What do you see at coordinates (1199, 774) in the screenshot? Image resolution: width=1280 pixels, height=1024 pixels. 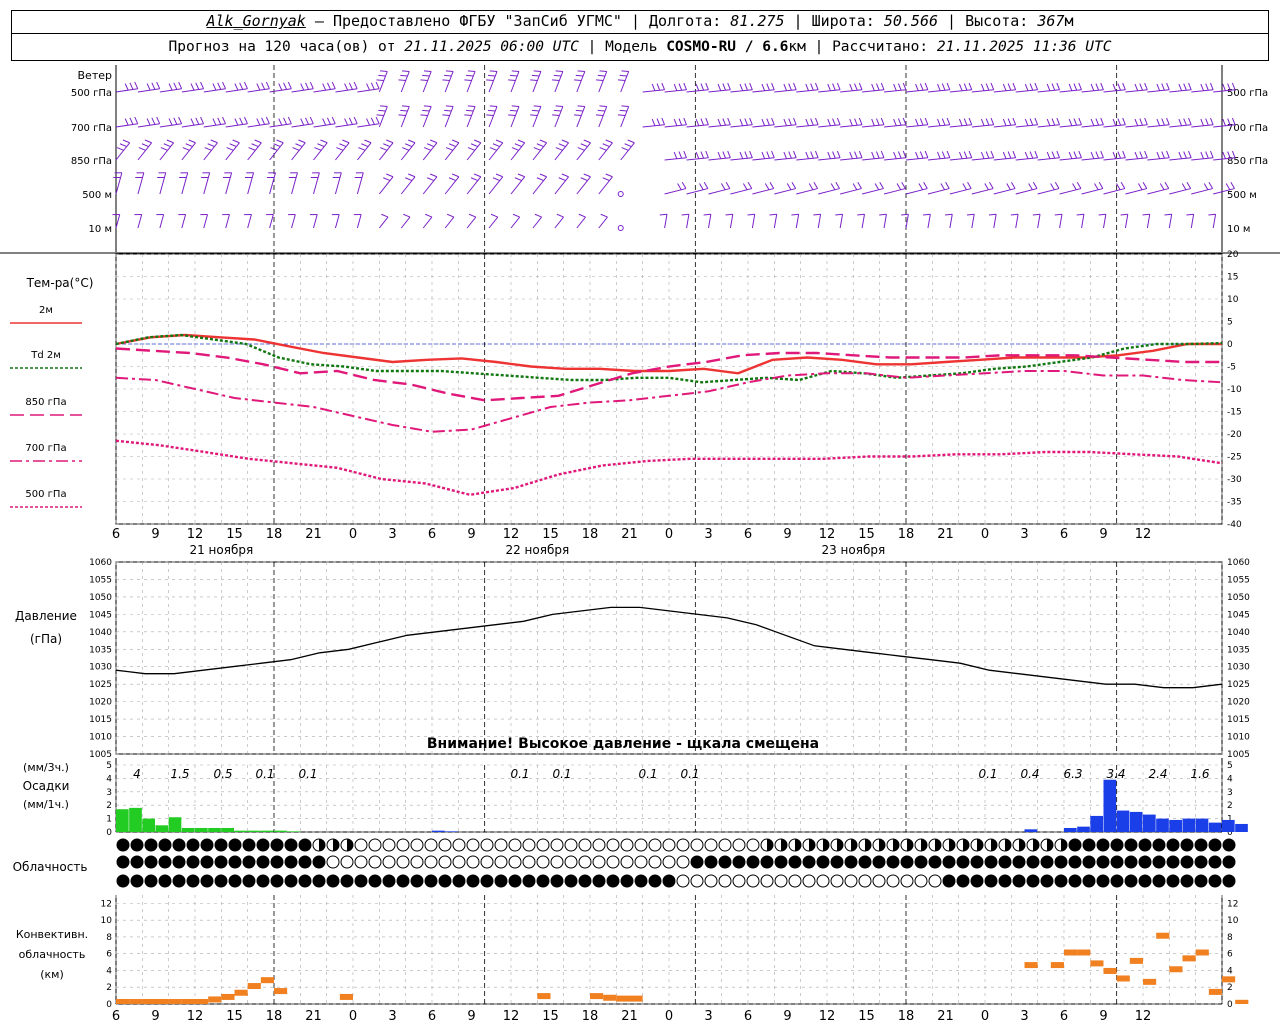 I see `precip-3h-label: 1.6` at bounding box center [1199, 774].